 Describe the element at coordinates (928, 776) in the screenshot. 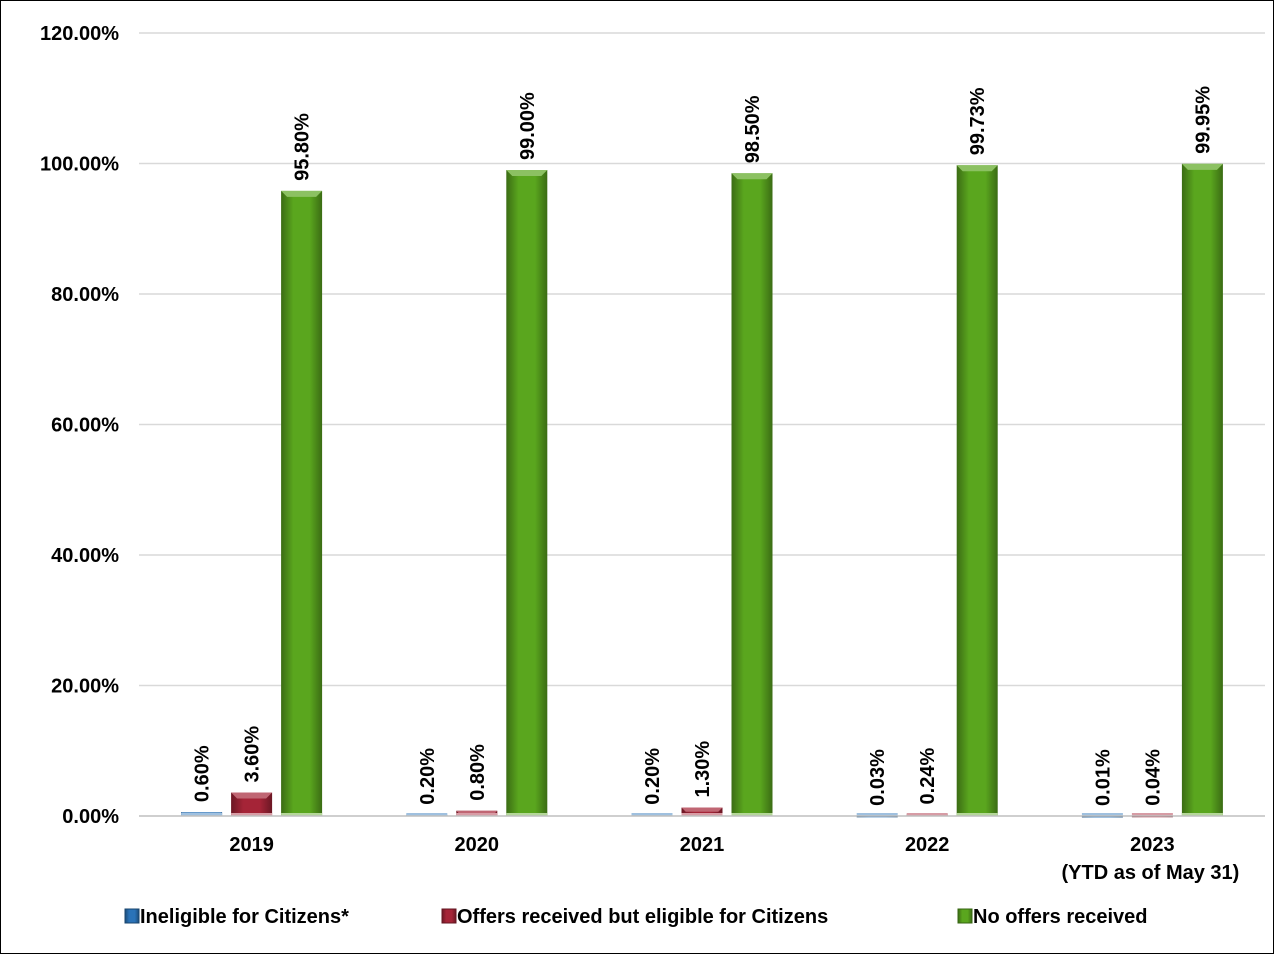

I see `data-label: 0.24%` at that location.